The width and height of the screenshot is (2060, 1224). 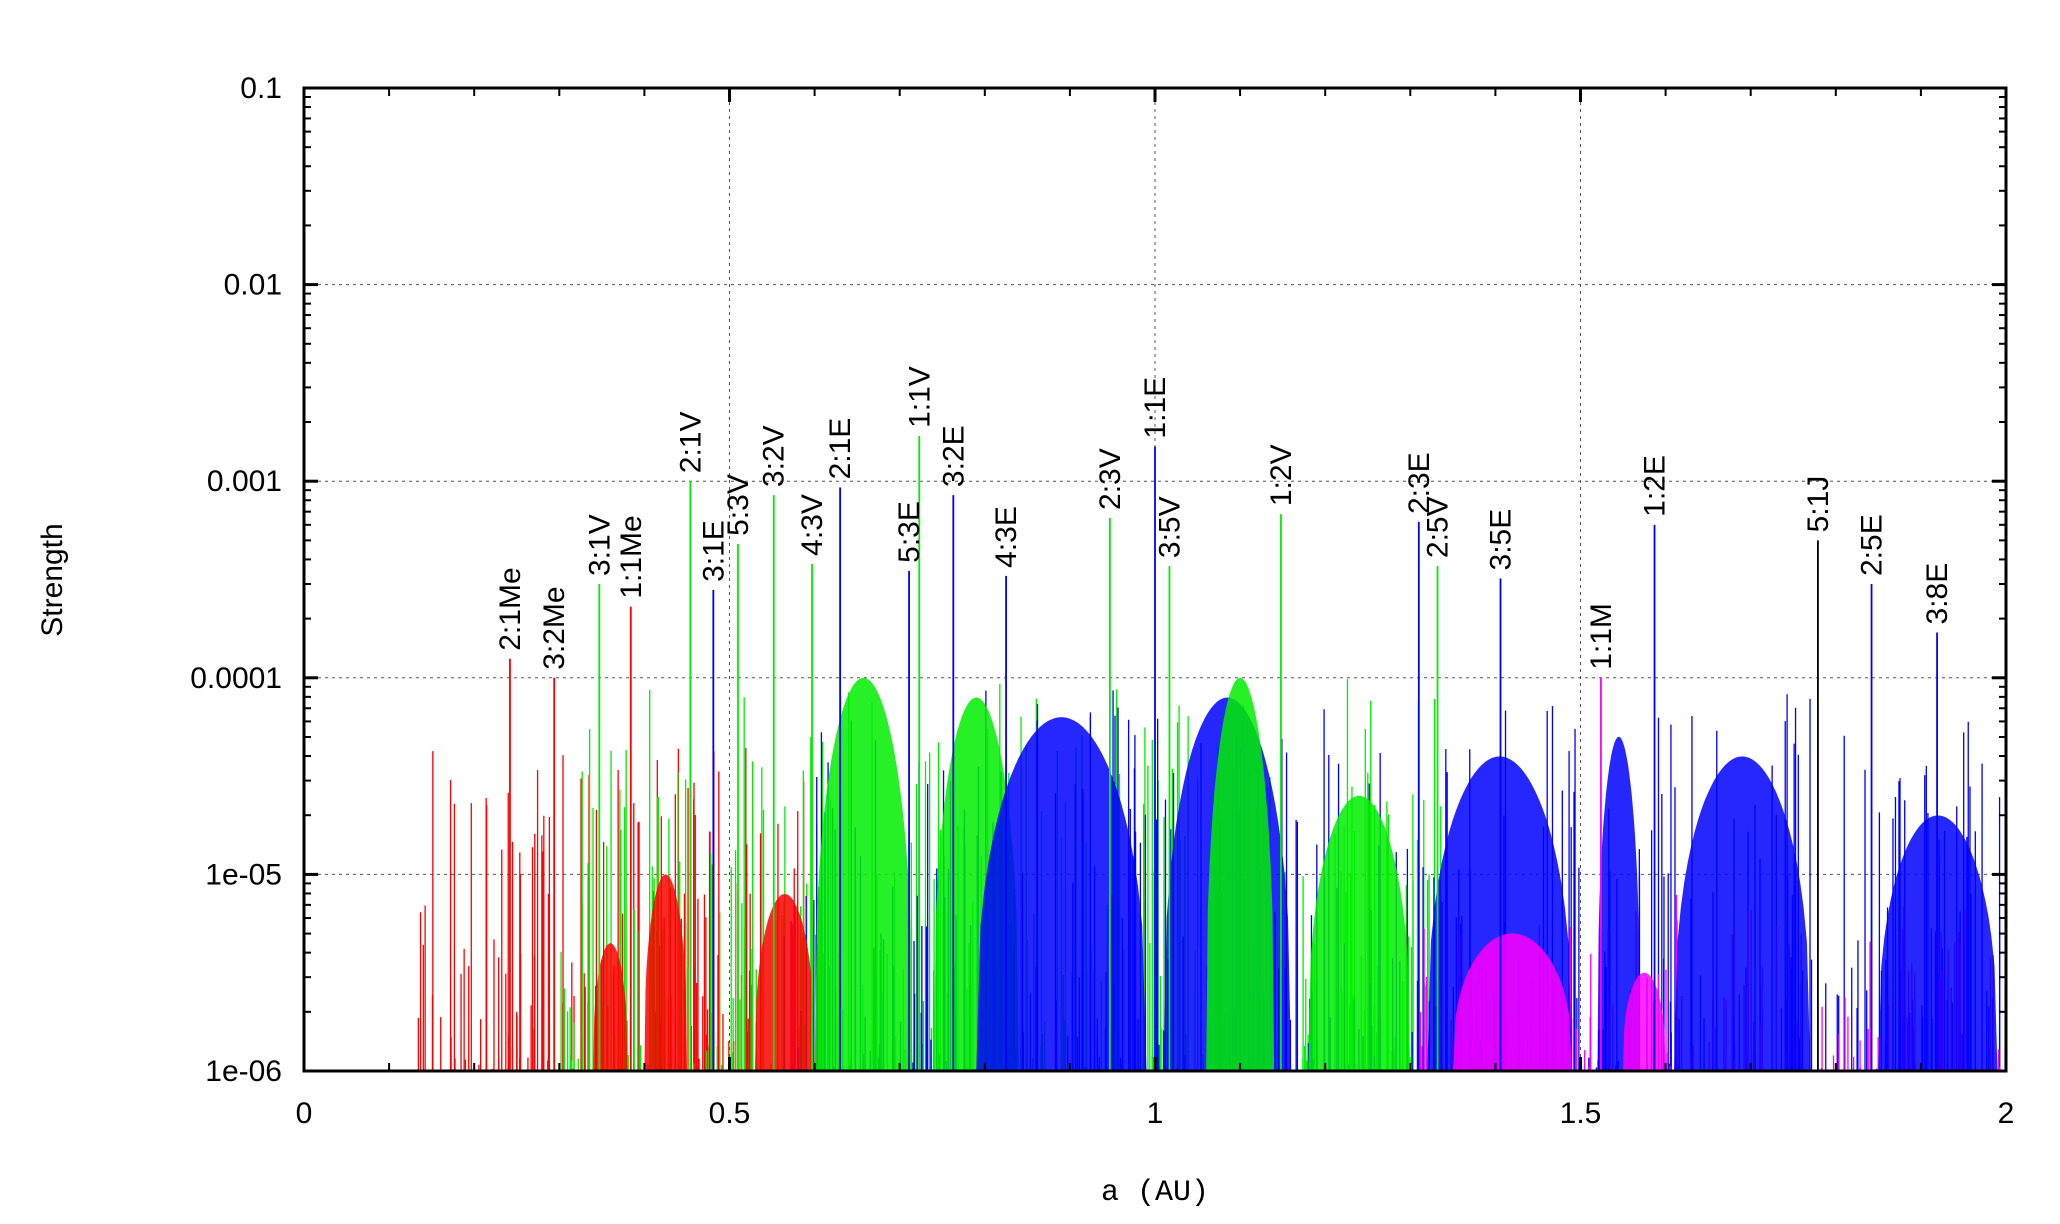 I want to click on resonance-label: 1:1M, so click(x=1601, y=636).